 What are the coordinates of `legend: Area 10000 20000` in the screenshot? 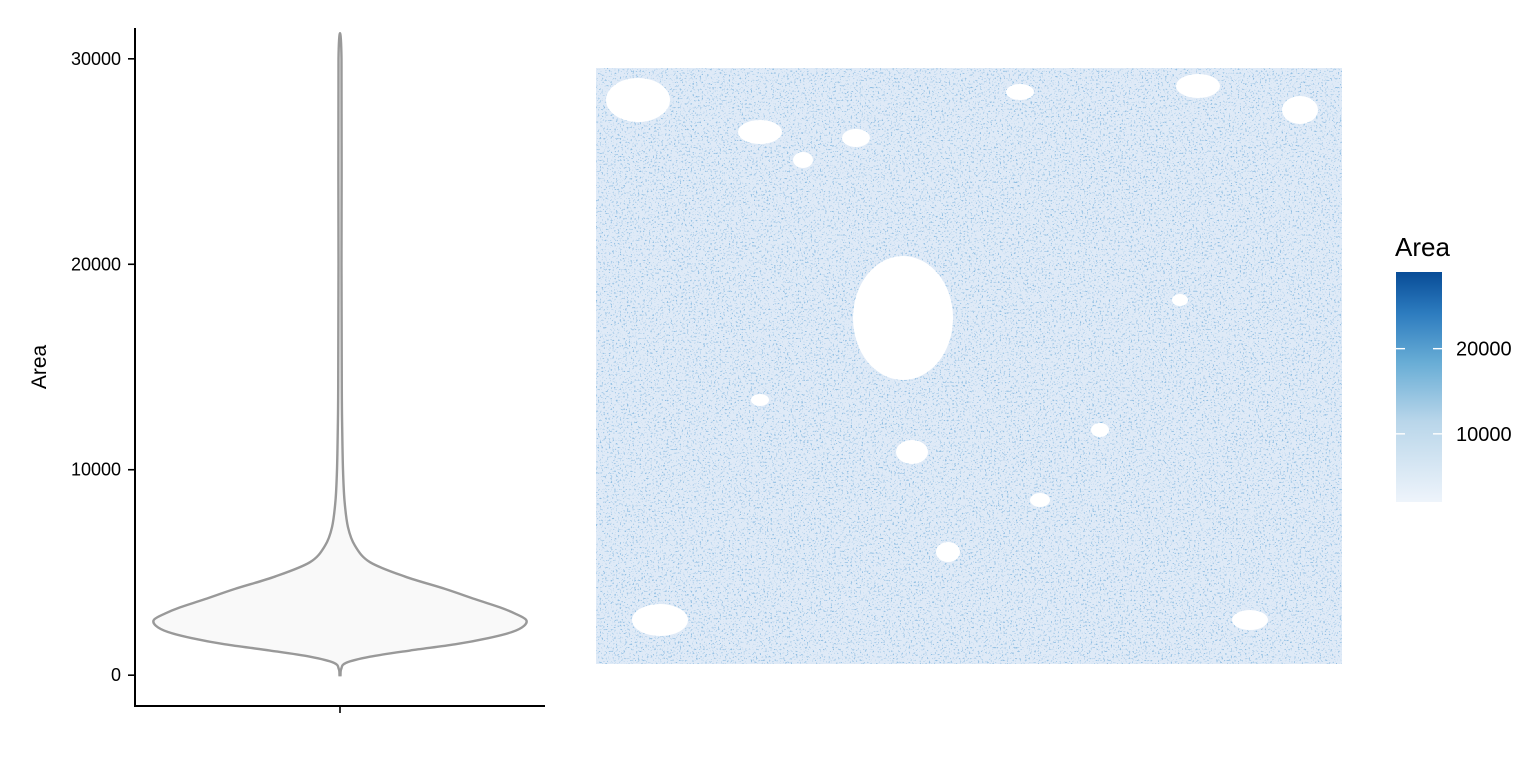 It's located at (1453, 367).